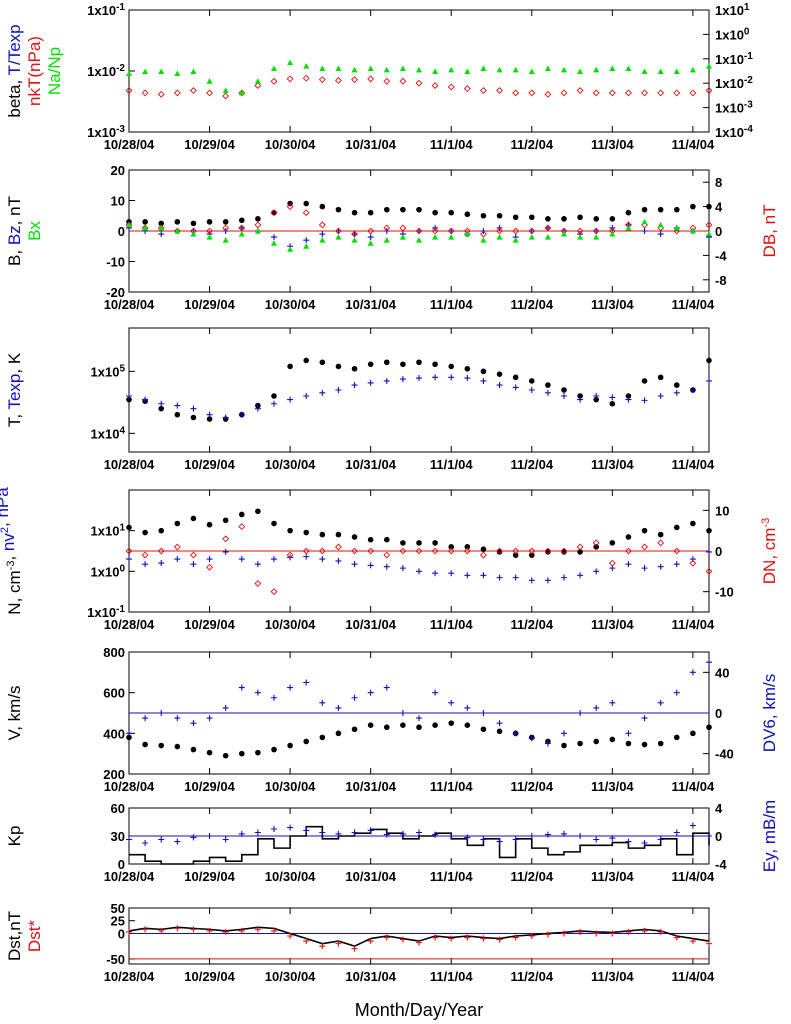 This screenshot has height=1024, width=791. Describe the element at coordinates (114, 652) in the screenshot. I see `y-tick-label: 800` at that location.